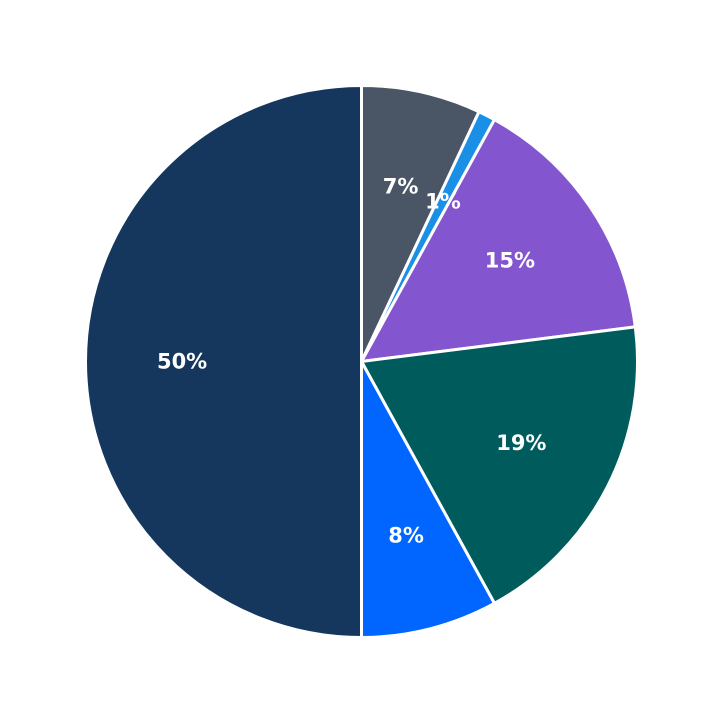 This screenshot has width=723, height=723. I want to click on pie-slice-label: 50%, so click(182, 362).